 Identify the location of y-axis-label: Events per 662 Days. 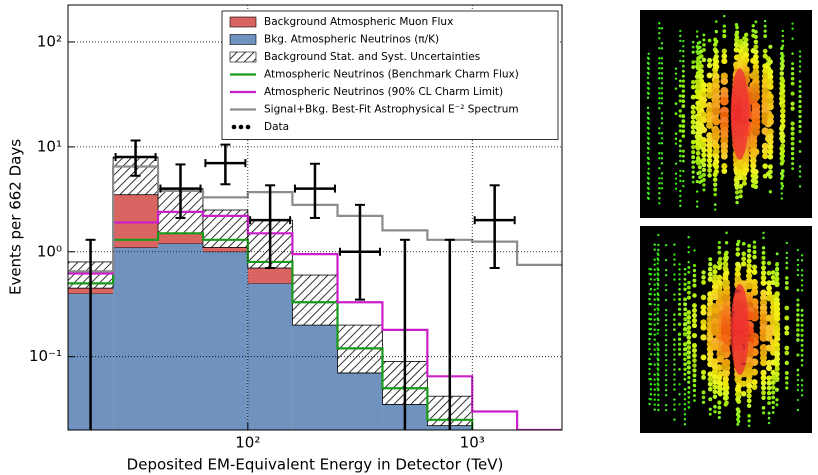
(16, 217).